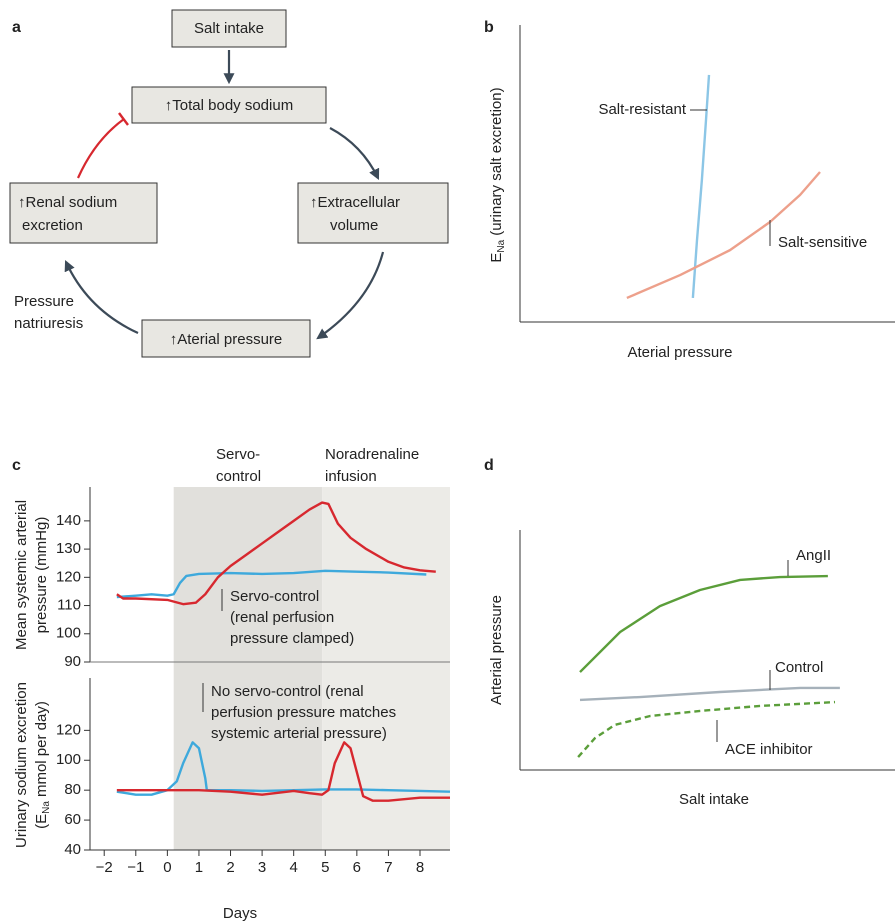  Describe the element at coordinates (357, 867) in the screenshot. I see `x-tick-label: 6` at that location.